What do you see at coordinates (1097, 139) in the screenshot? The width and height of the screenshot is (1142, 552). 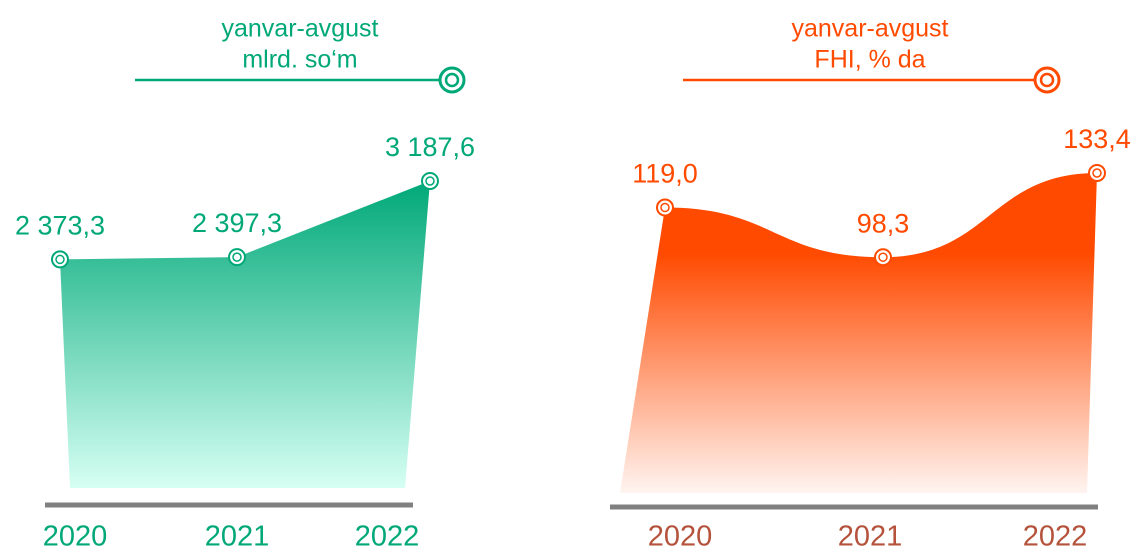 I see `value-label: 133,4` at bounding box center [1097, 139].